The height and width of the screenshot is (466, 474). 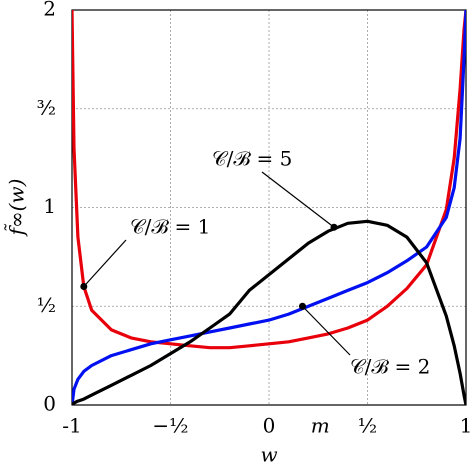 What do you see at coordinates (46, 305) in the screenshot?
I see `y-tick-label: ½` at bounding box center [46, 305].